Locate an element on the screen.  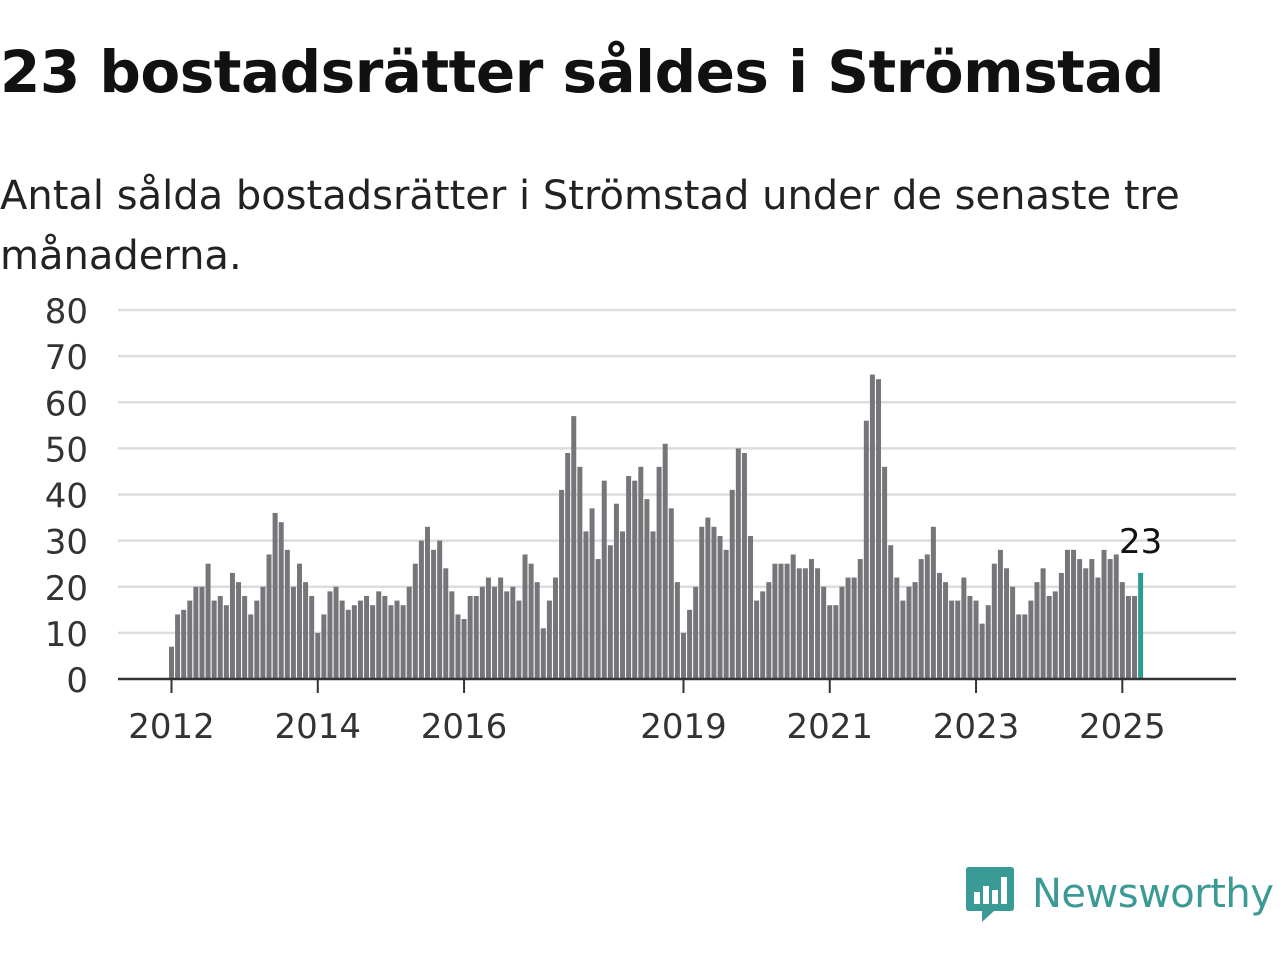
x-tick-label: 2019 is located at coordinates (683, 727).